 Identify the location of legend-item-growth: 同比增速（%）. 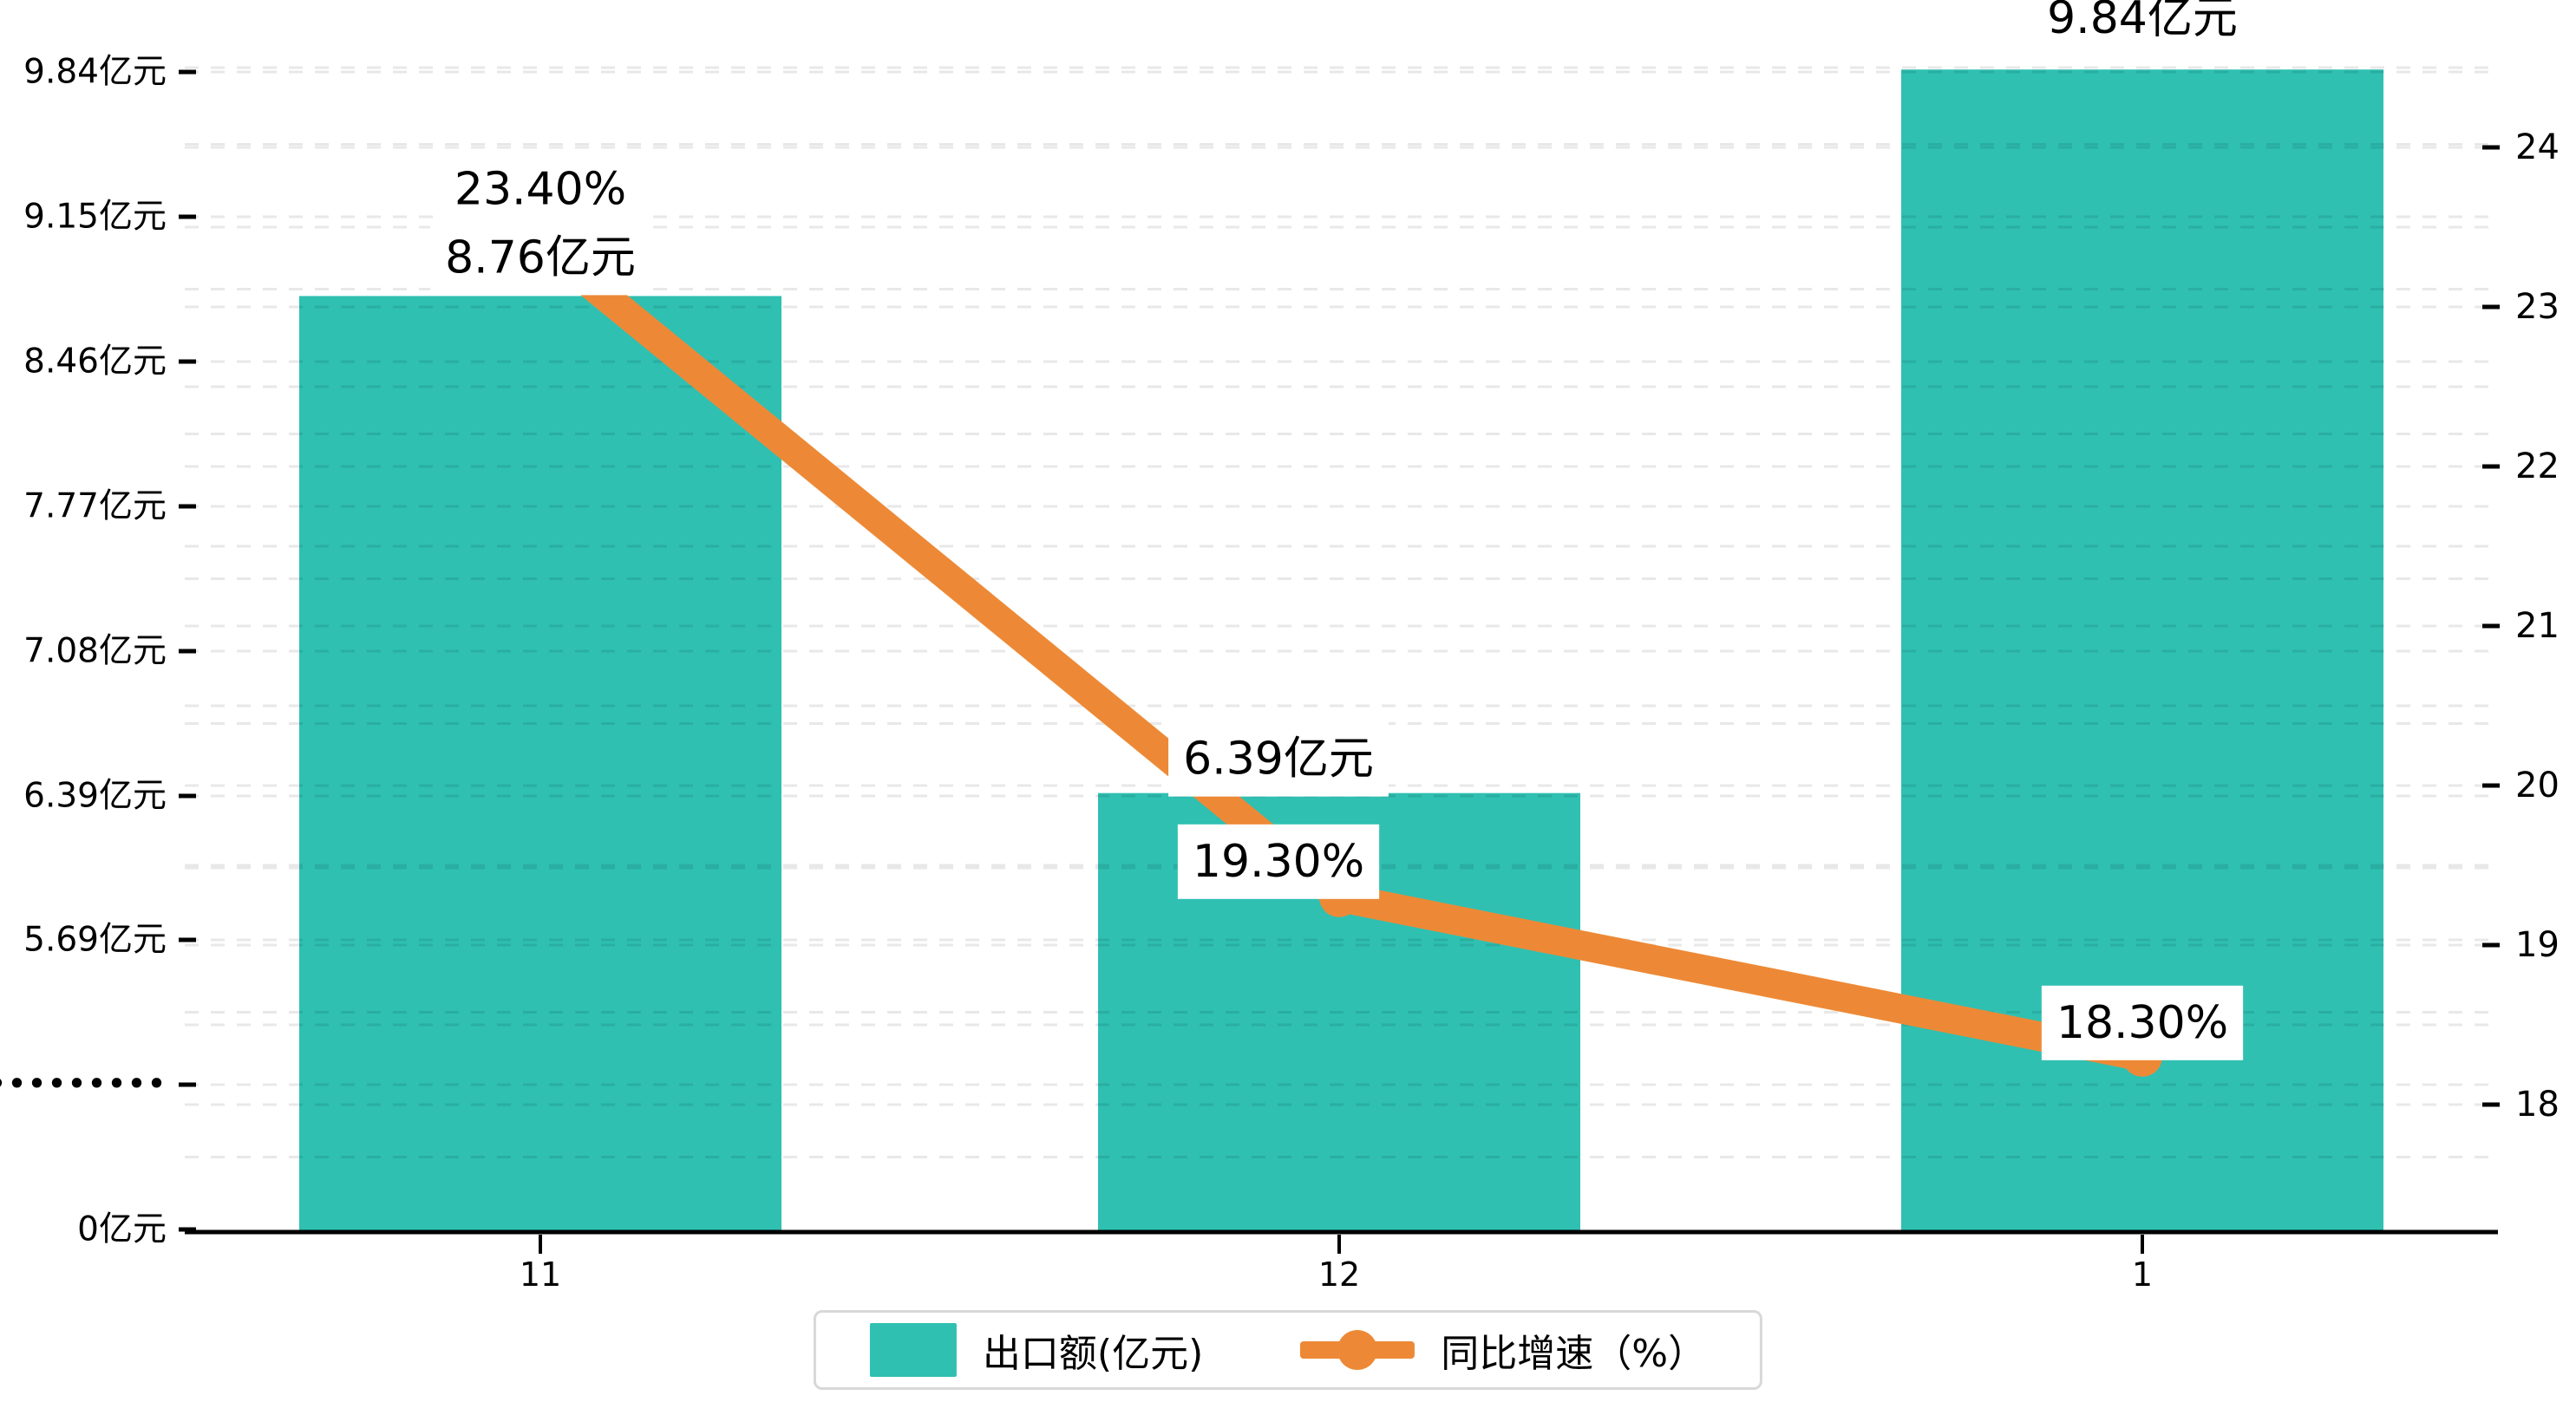
(1503, 1350).